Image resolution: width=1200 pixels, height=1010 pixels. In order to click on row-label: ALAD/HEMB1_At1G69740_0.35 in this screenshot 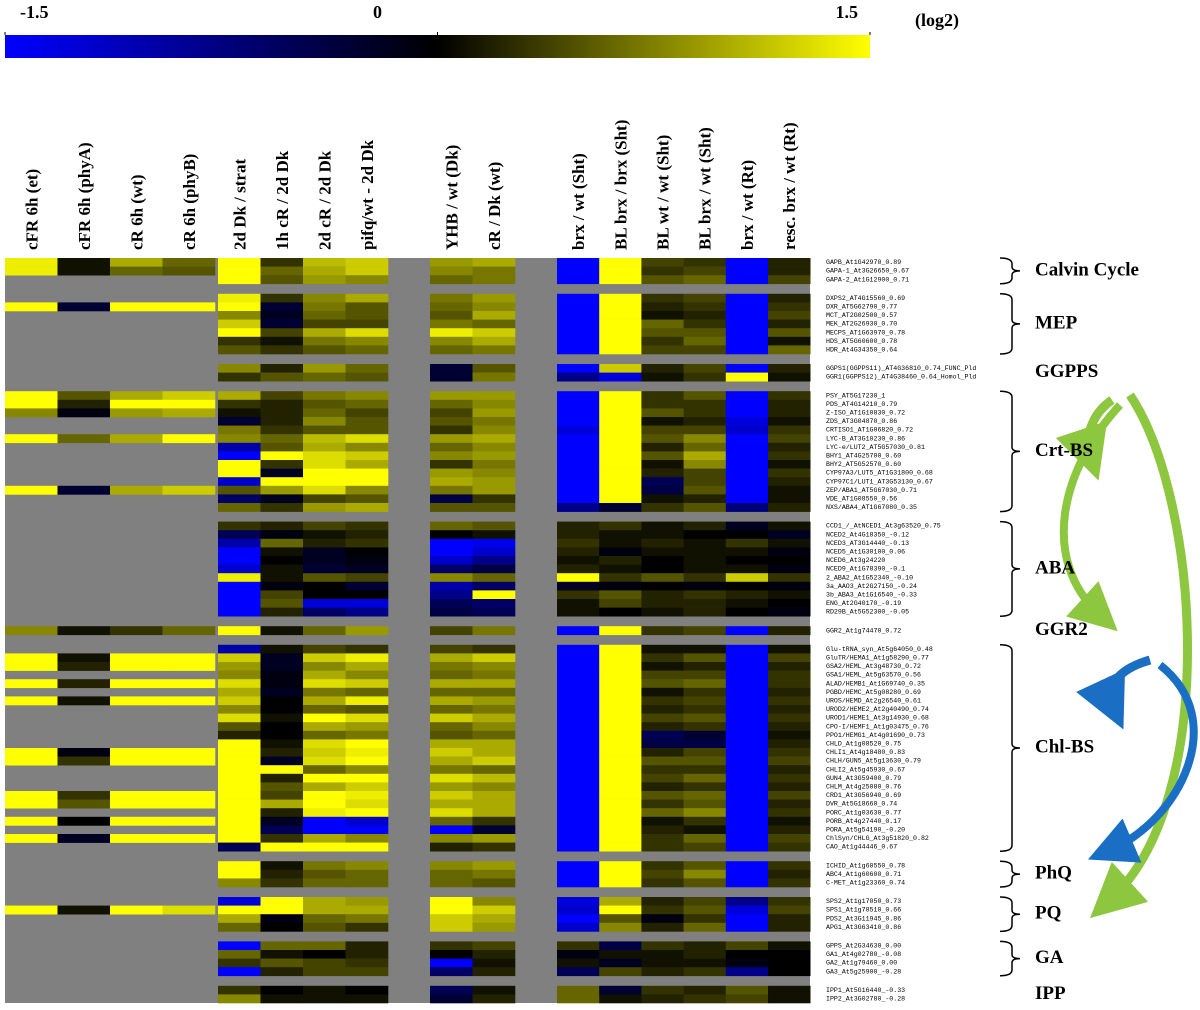, I will do `click(875, 683)`.